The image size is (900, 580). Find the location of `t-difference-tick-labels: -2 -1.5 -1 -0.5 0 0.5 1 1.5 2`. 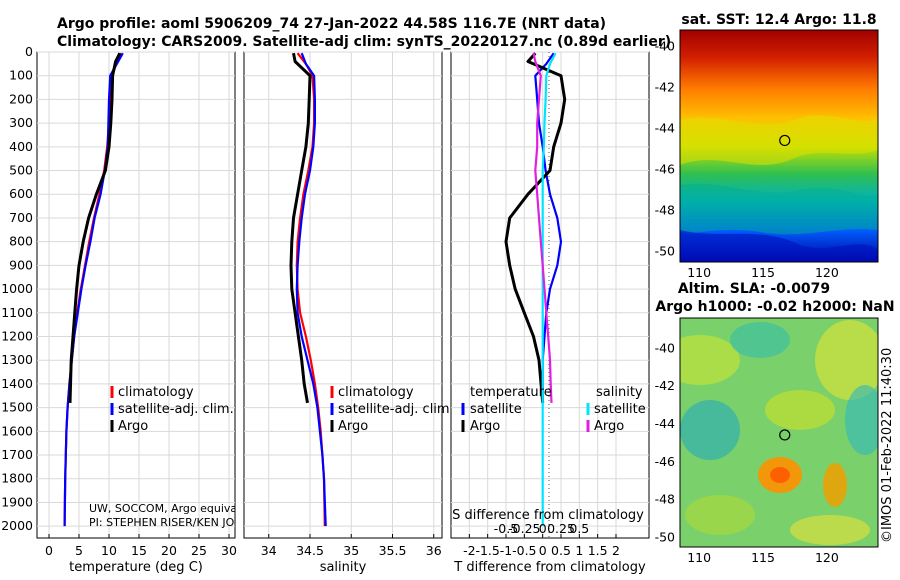

t-difference-tick-labels: -2 -1.5 -1 -0.5 0 0.5 1 1.5 2 is located at coordinates (541, 550).